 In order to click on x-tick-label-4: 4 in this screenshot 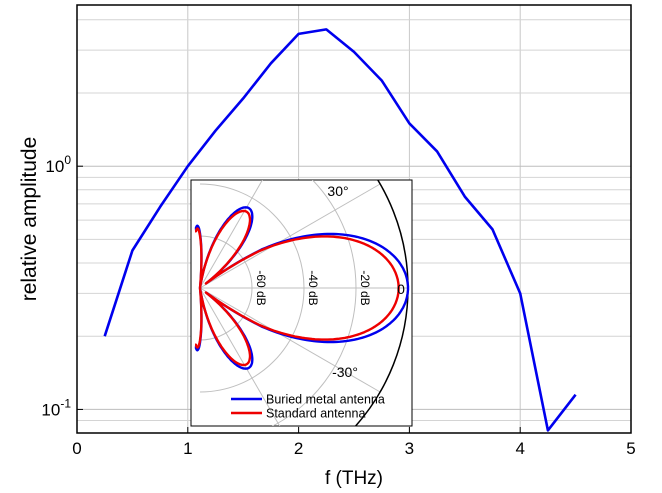, I will do `click(519, 448)`.